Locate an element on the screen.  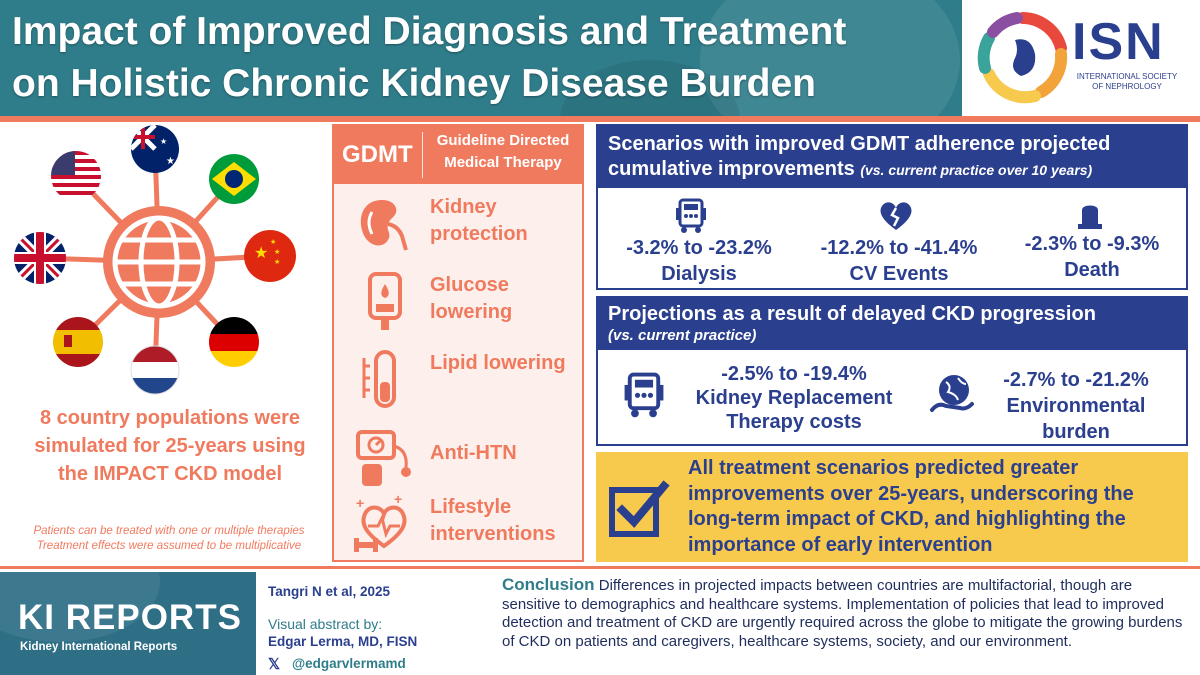
dialysis-range: -3.2% to -23.2% is located at coordinates (699, 248).